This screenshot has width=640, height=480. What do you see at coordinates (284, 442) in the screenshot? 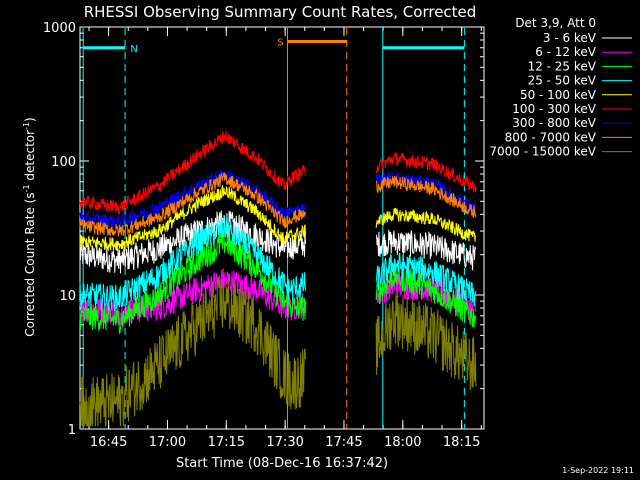
I see `x-tick-label: 17:30` at bounding box center [284, 442].